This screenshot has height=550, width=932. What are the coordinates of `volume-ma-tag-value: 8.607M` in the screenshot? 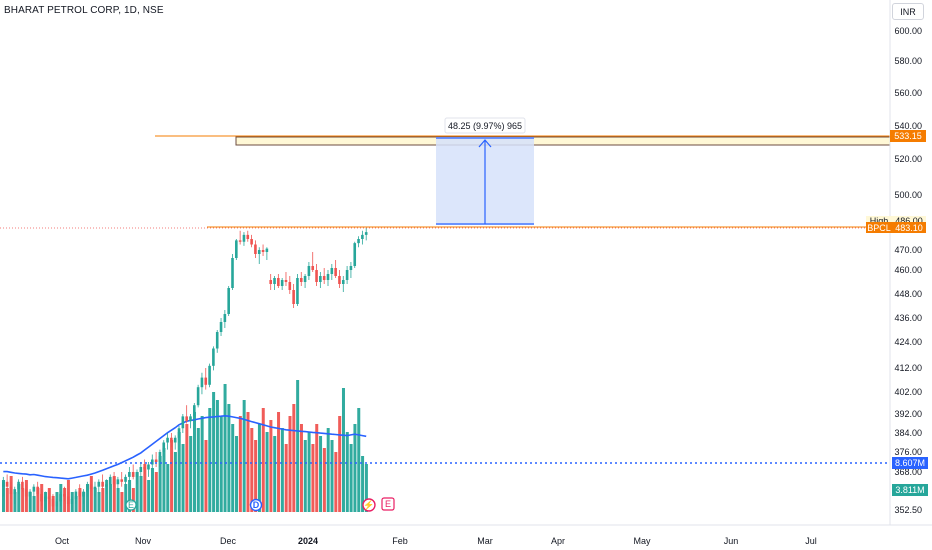 It's located at (910, 463).